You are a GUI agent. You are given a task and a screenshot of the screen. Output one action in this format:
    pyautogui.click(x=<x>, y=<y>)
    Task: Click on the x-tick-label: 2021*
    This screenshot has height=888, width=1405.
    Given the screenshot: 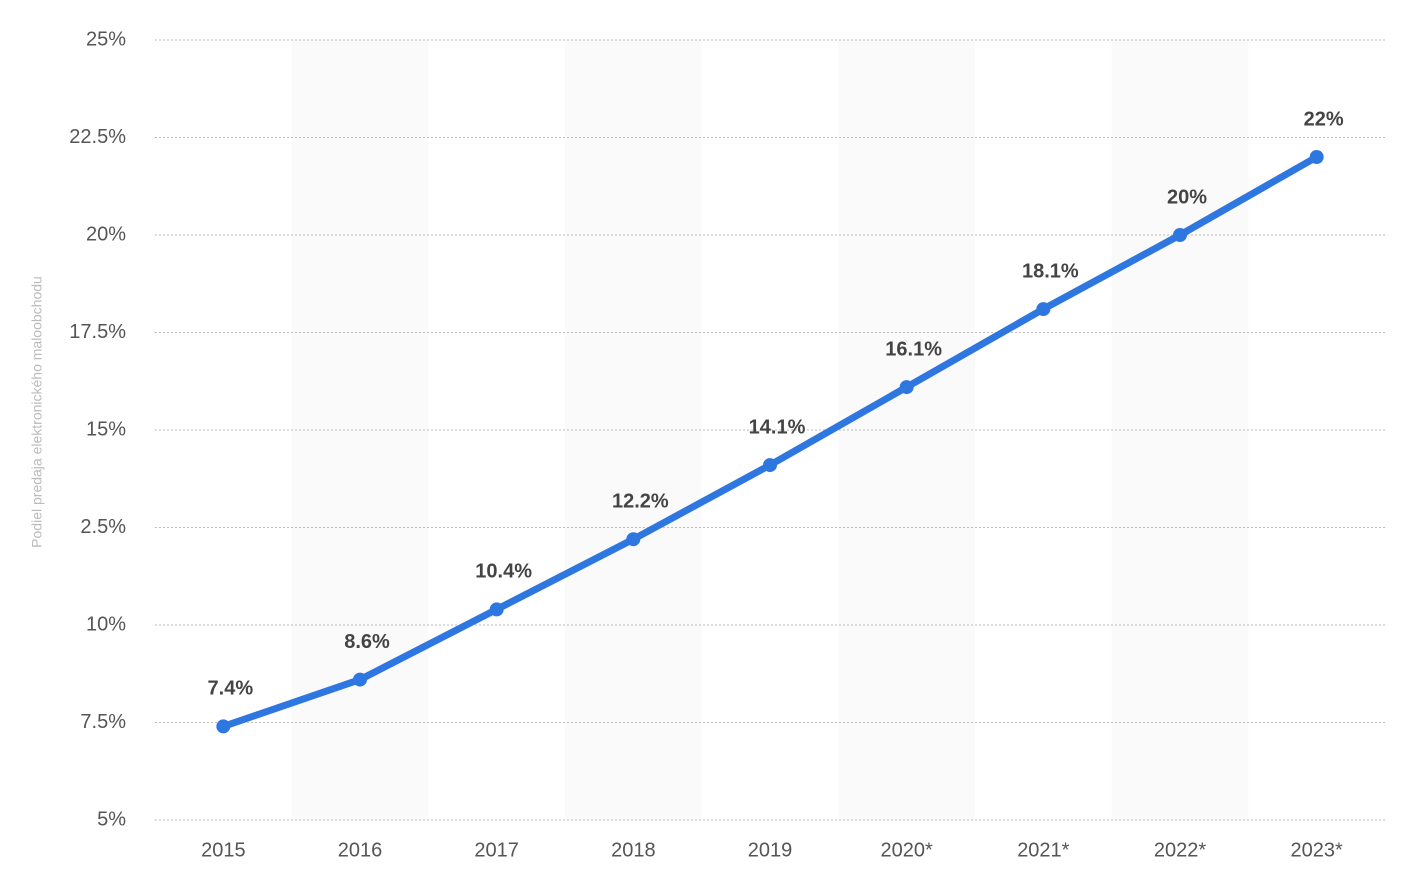 What is the action you would take?
    pyautogui.click(x=1043, y=850)
    